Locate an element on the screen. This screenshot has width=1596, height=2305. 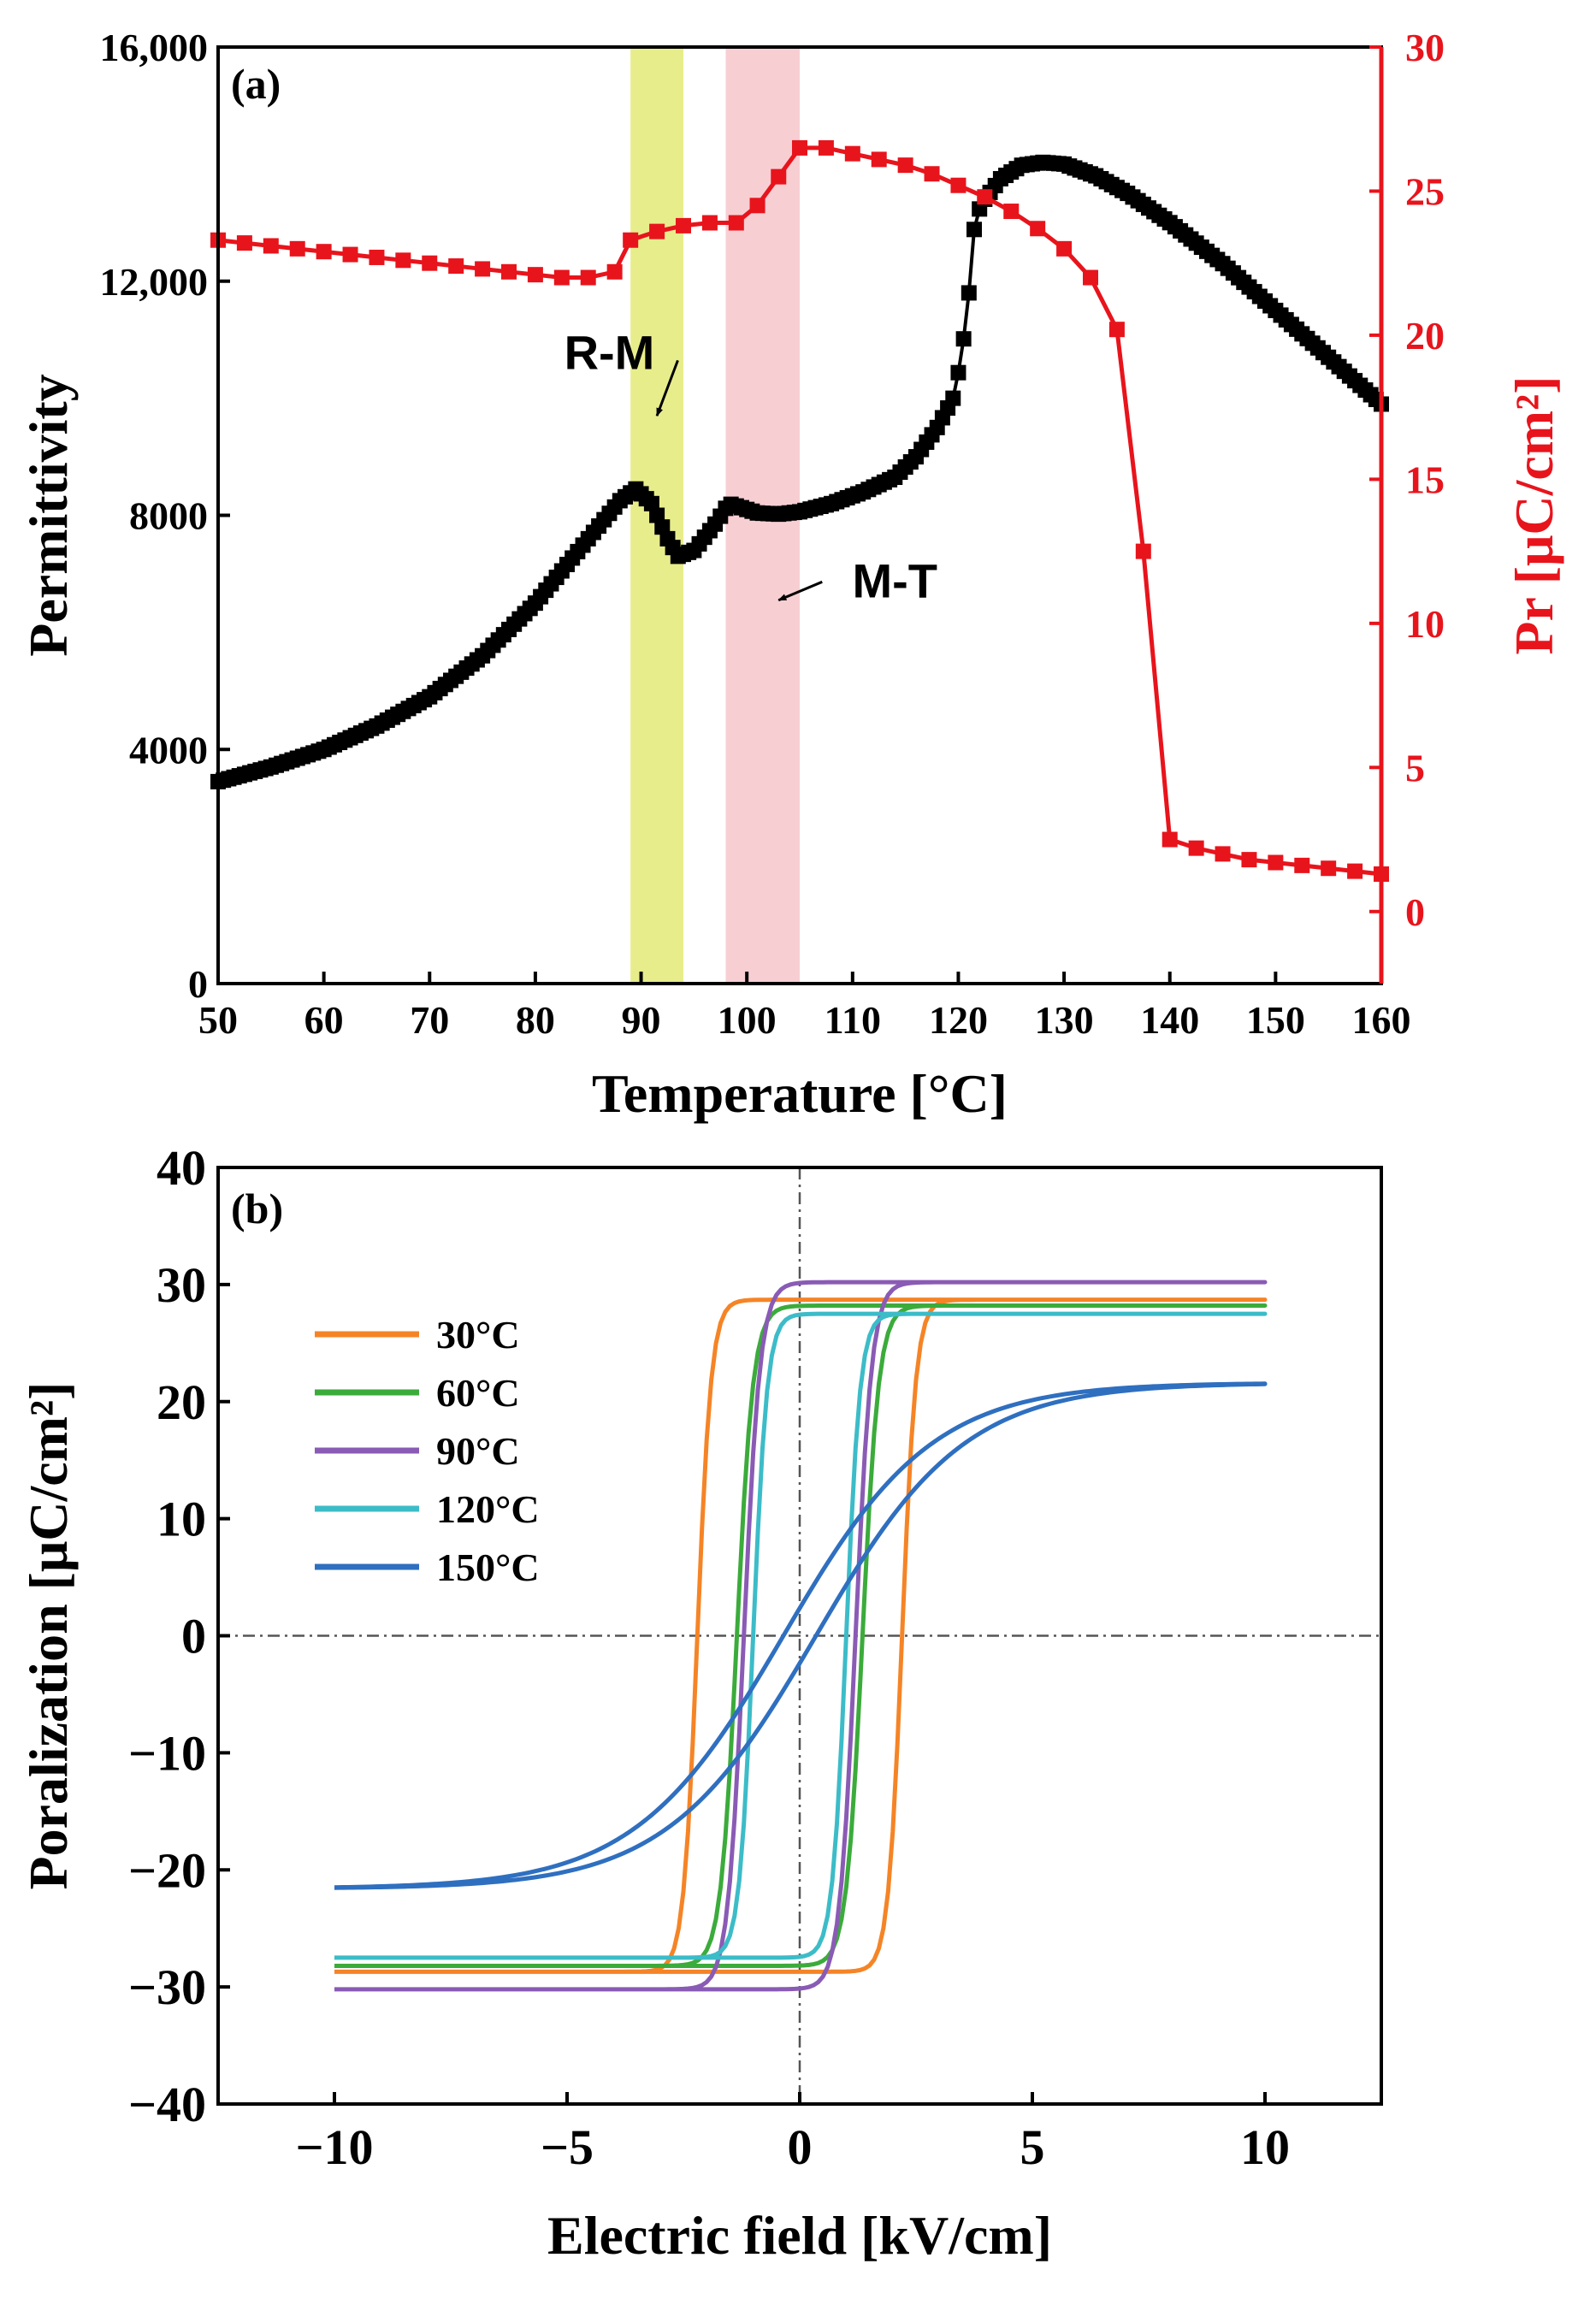
legend-label: 30°C is located at coordinates (478, 1335).